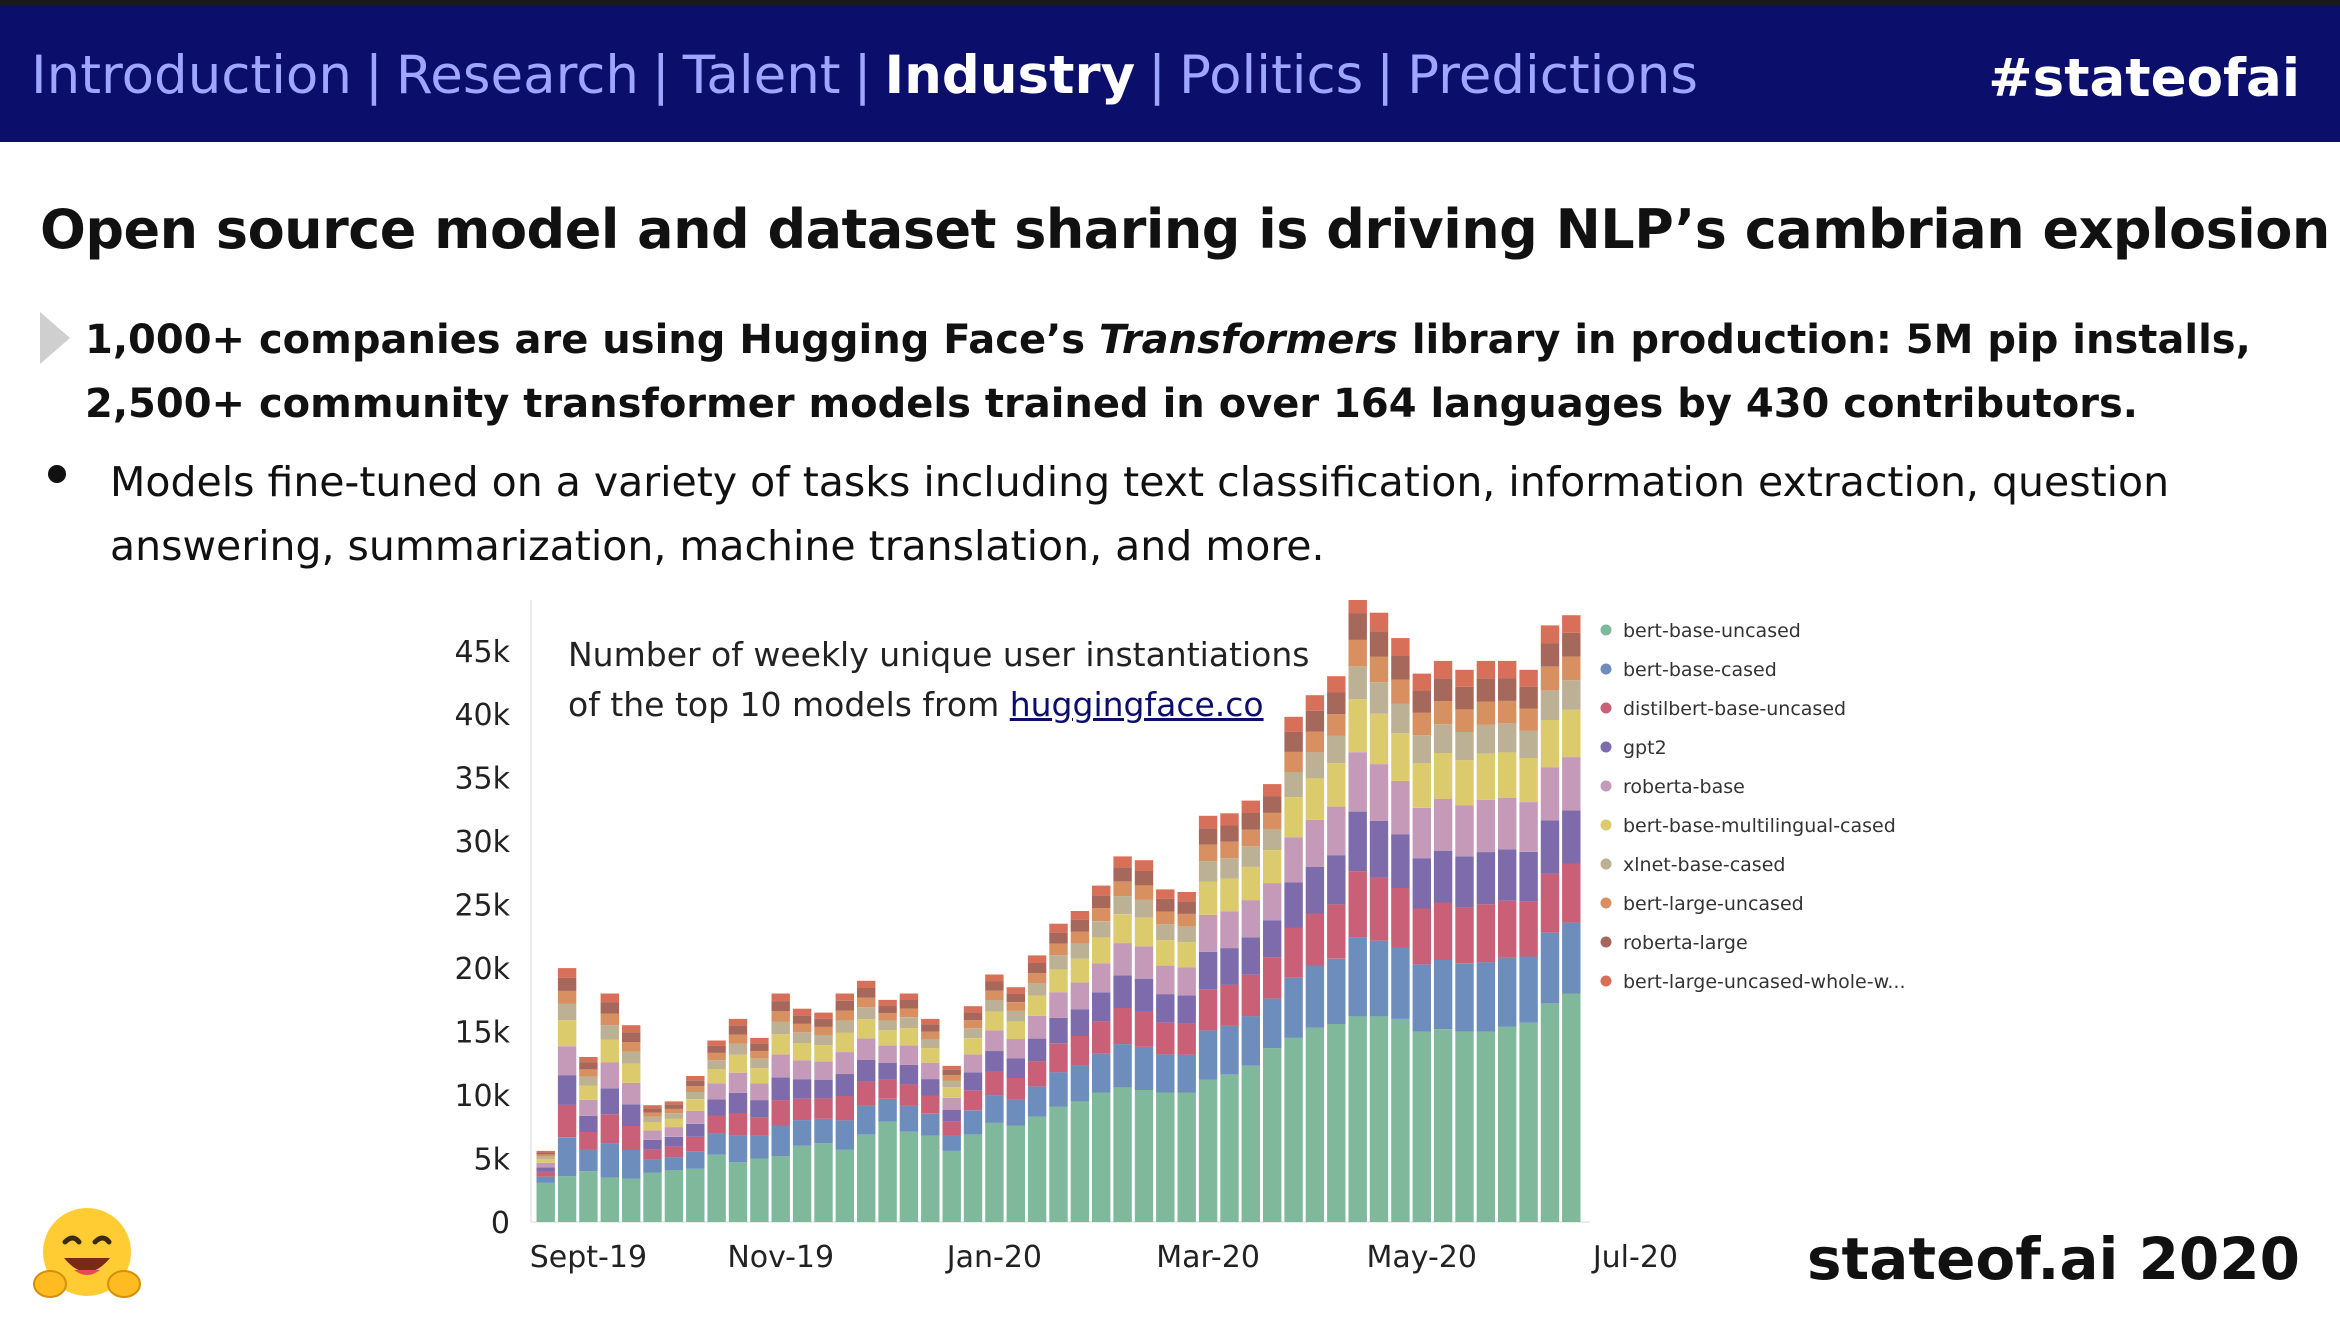 This screenshot has height=1325, width=2340. What do you see at coordinates (1421, 1257) in the screenshot?
I see `x-tick-label: May-20` at bounding box center [1421, 1257].